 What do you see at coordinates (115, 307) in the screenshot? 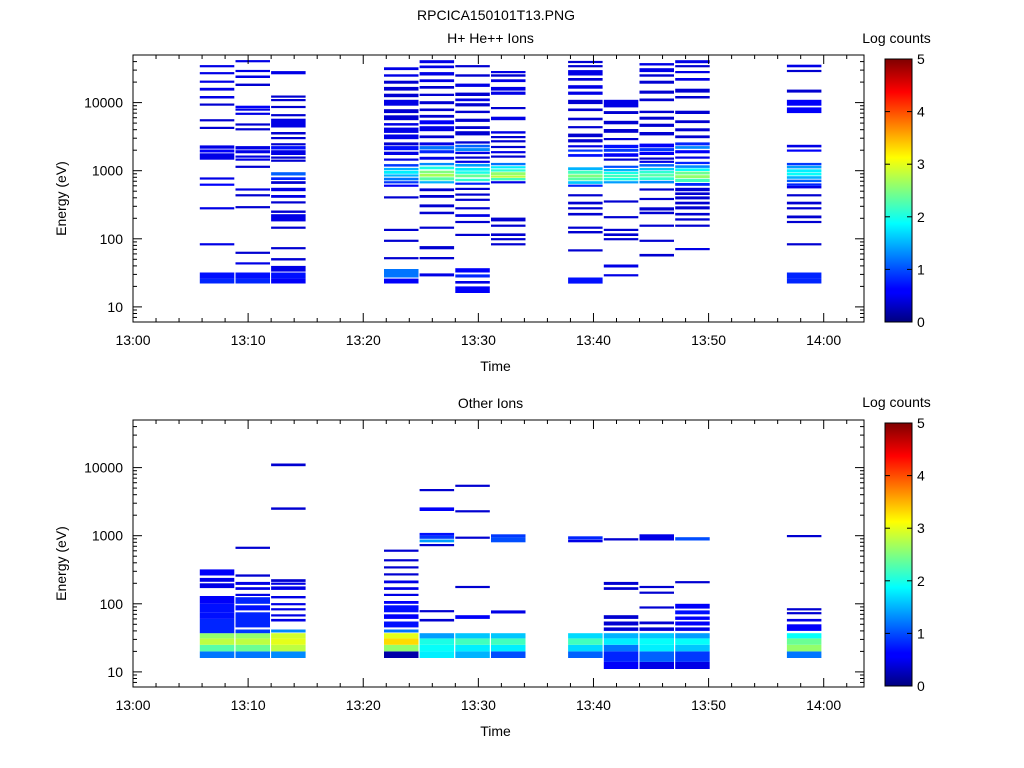
I see `y-tick-label: 10` at bounding box center [115, 307].